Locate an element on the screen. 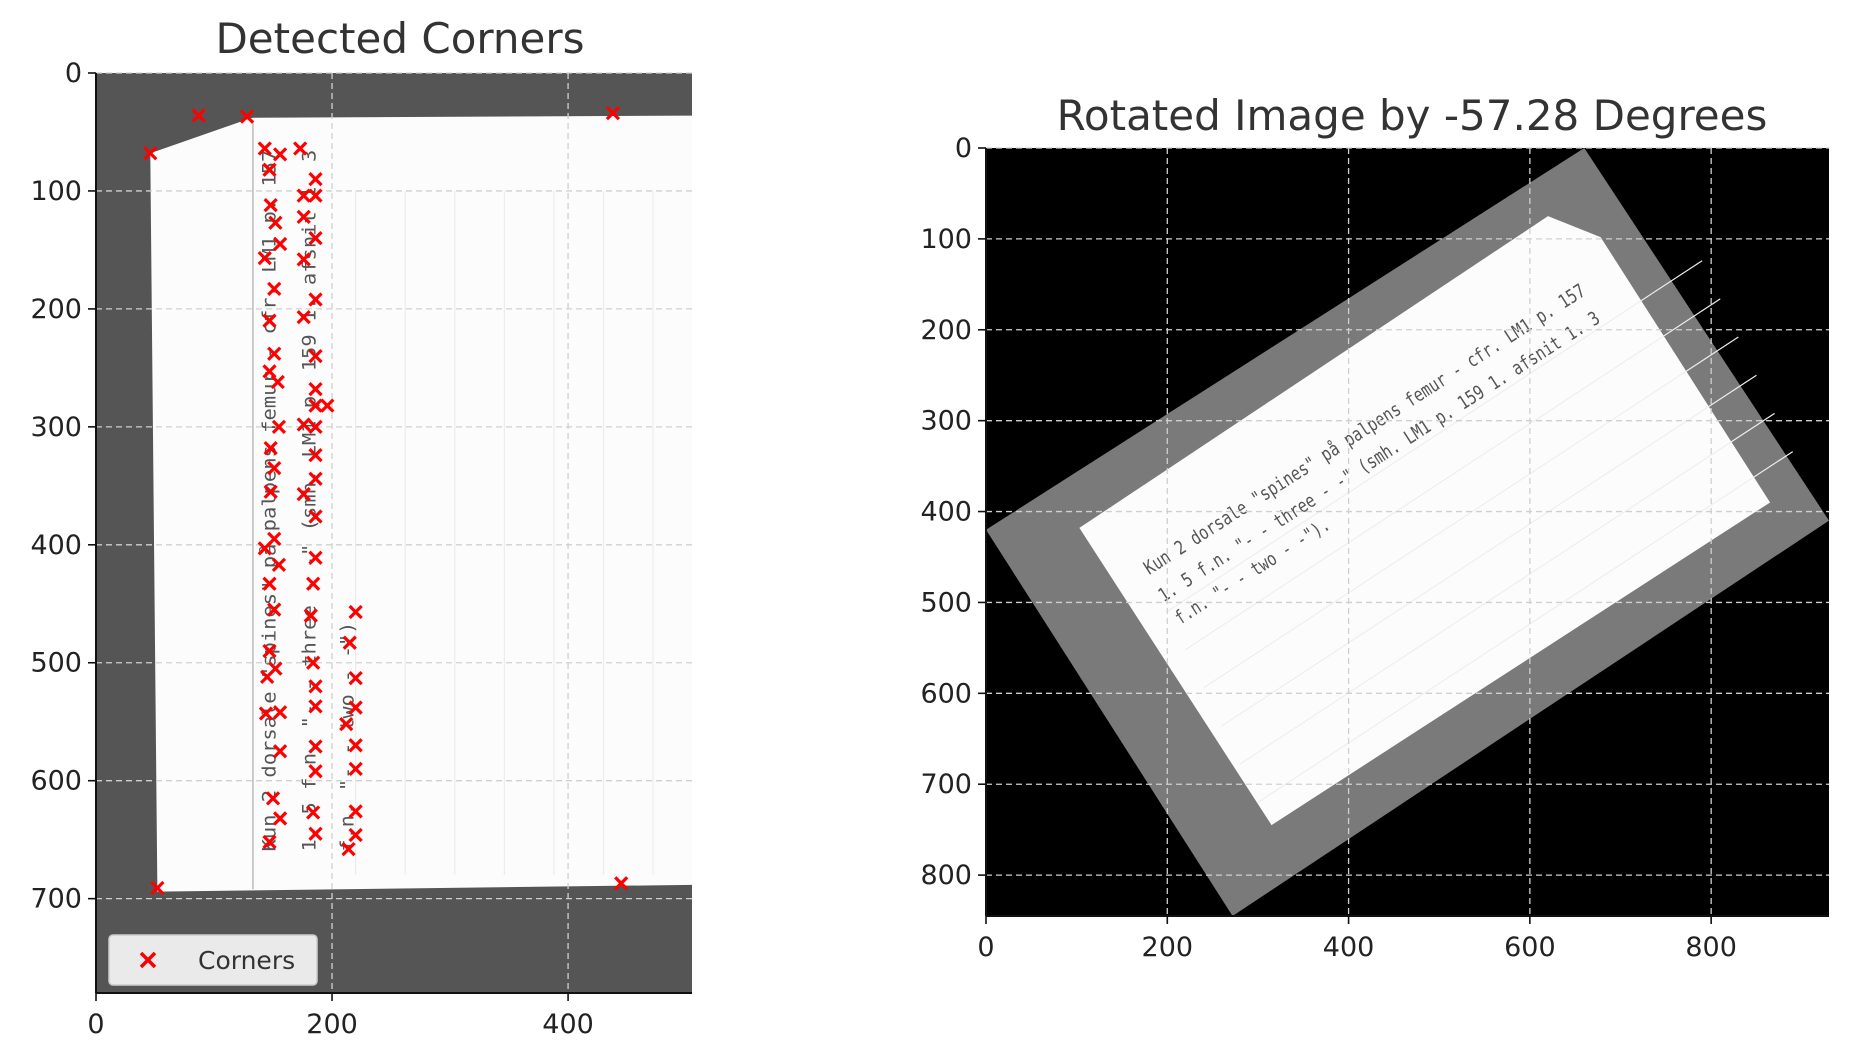 Image resolution: width=1849 pixels, height=1057 pixels. legend: Corners is located at coordinates (213, 960).